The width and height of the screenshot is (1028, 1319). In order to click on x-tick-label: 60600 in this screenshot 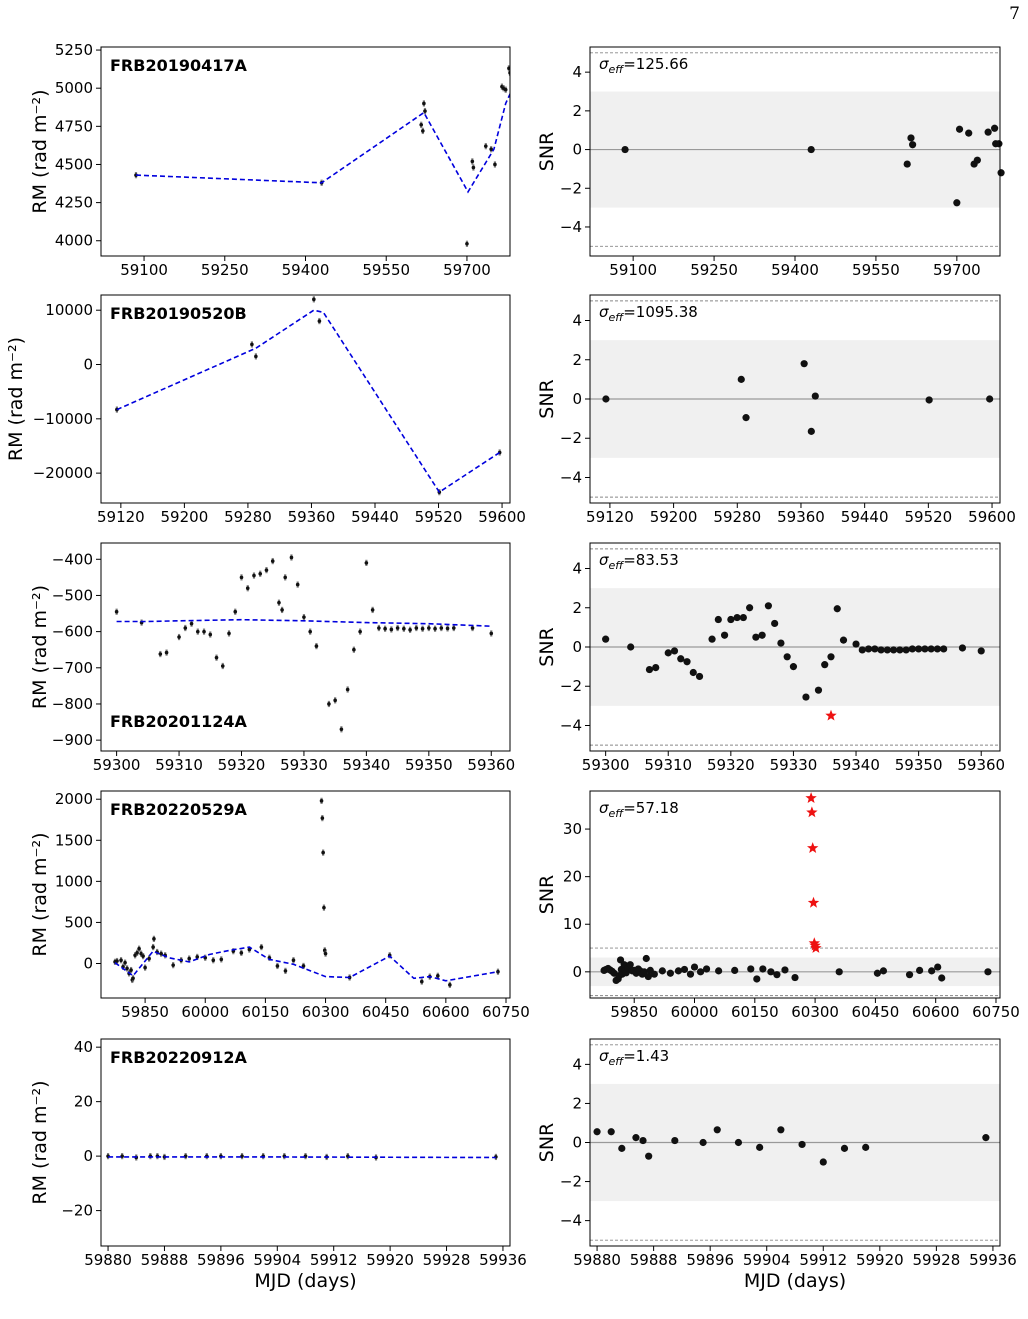, I will do `click(936, 1012)`.